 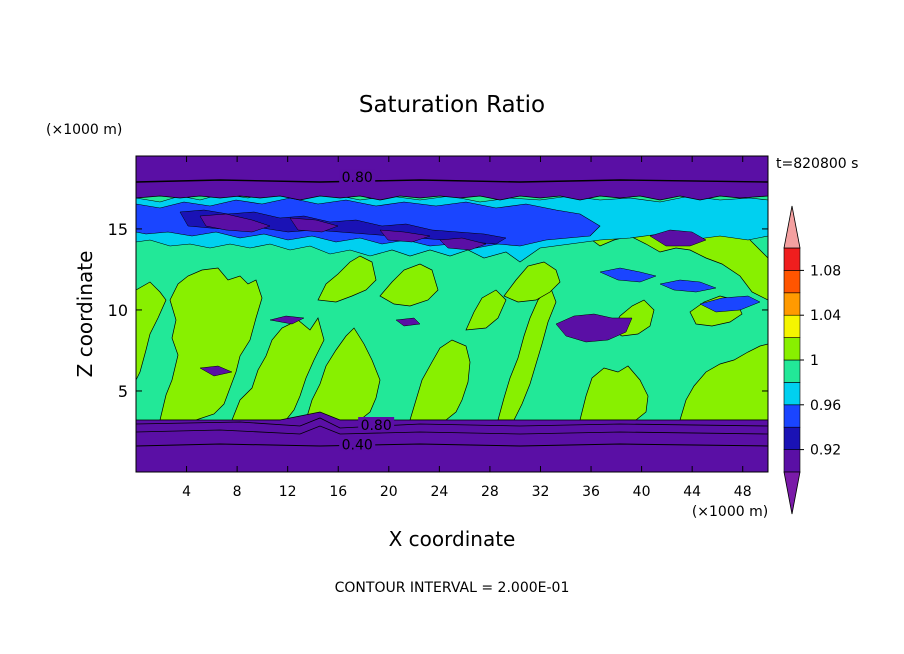 What do you see at coordinates (452, 181) in the screenshot?
I see `contour-line-upper` at bounding box center [452, 181].